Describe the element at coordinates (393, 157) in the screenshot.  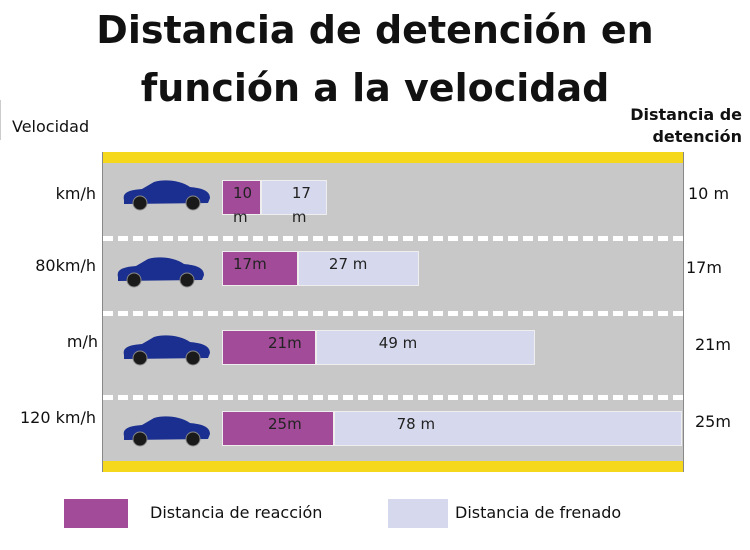
I see `road-edge-top` at that location.